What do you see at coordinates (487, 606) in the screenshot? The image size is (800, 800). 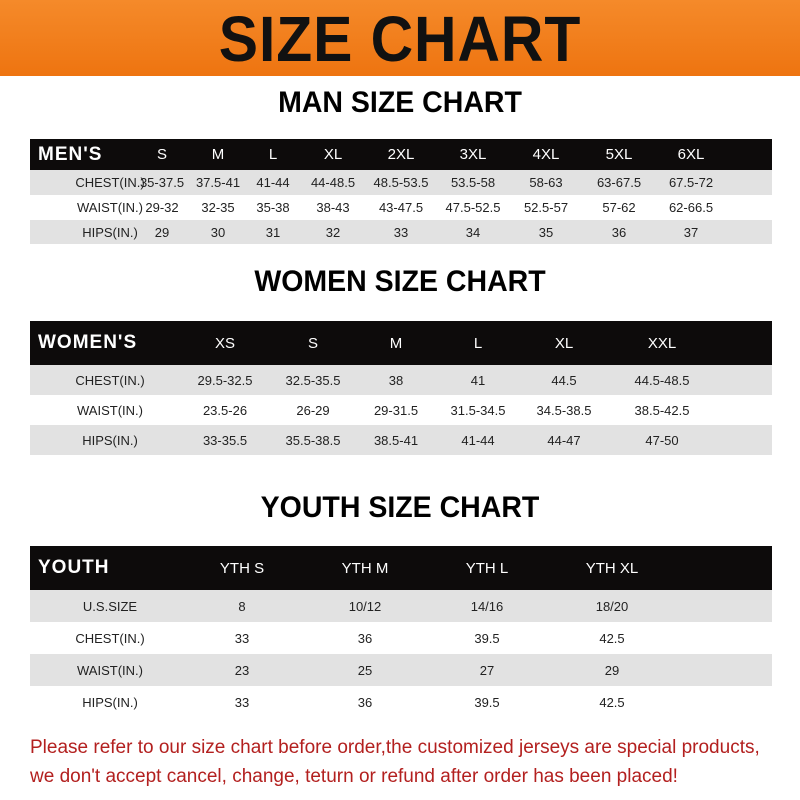 I see `table-cell: 14/16` at bounding box center [487, 606].